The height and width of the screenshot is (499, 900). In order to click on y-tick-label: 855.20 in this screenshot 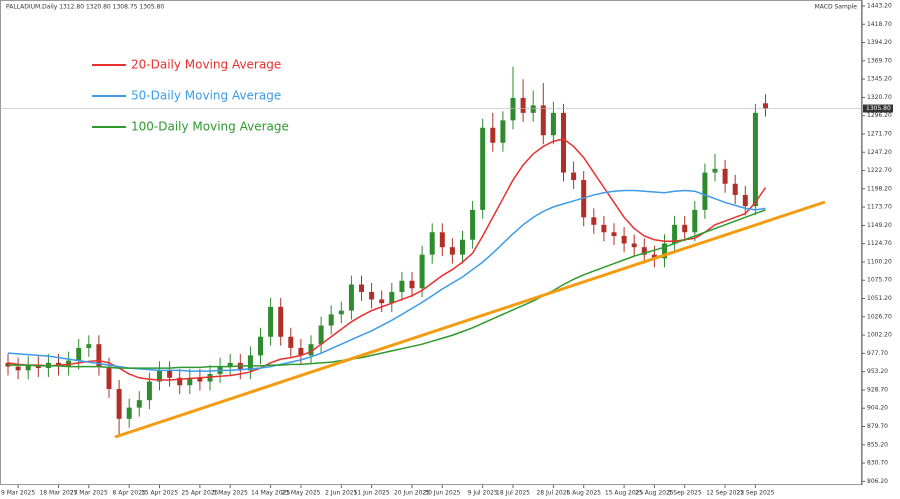, I will do `click(877, 444)`.